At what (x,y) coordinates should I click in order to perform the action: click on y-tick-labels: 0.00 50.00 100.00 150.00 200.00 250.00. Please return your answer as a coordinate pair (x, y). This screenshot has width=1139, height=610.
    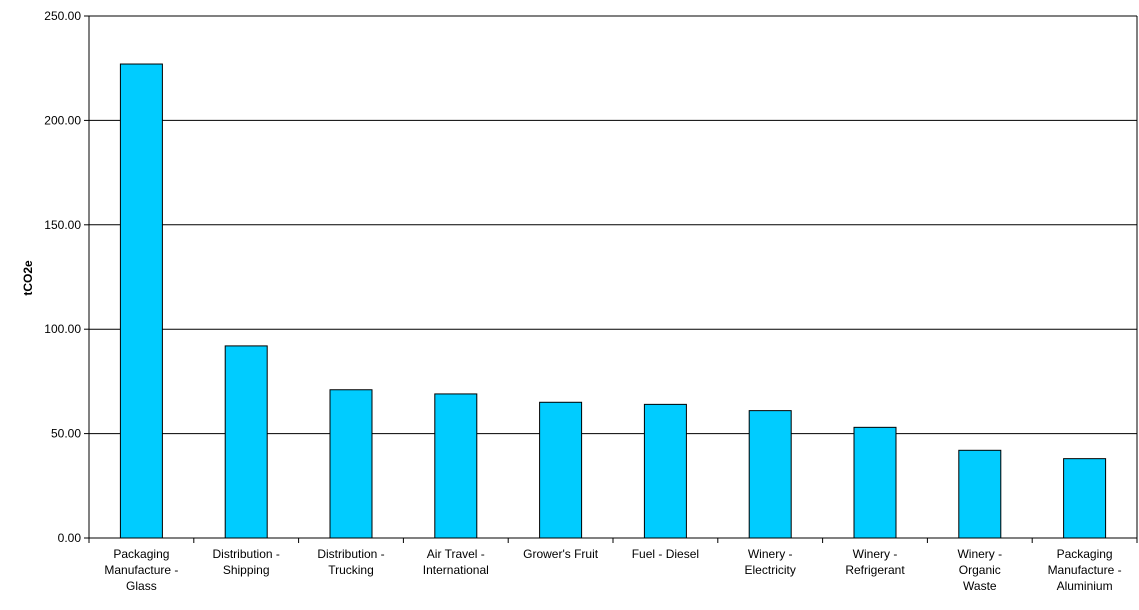
    Looking at the image, I should click on (62, 277).